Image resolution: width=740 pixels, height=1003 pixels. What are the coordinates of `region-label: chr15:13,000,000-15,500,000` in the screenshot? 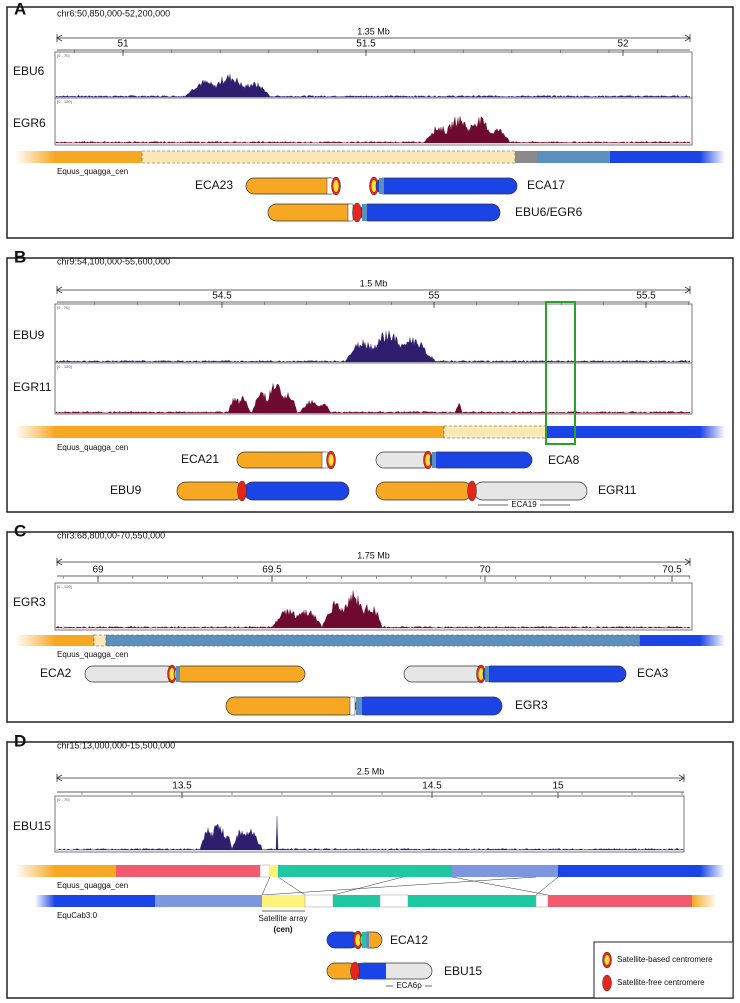 It's located at (116, 745).